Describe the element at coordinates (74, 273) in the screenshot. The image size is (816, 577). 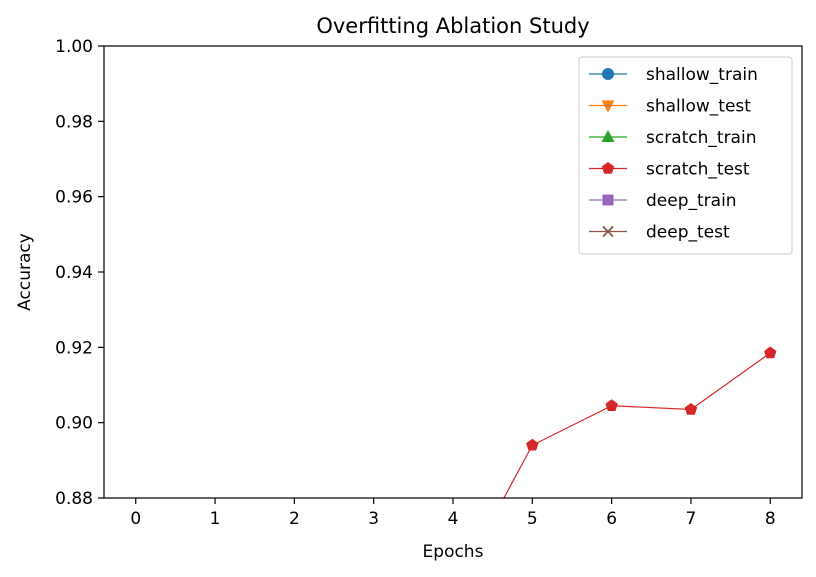
I see `y-tick-label: 0.94` at that location.